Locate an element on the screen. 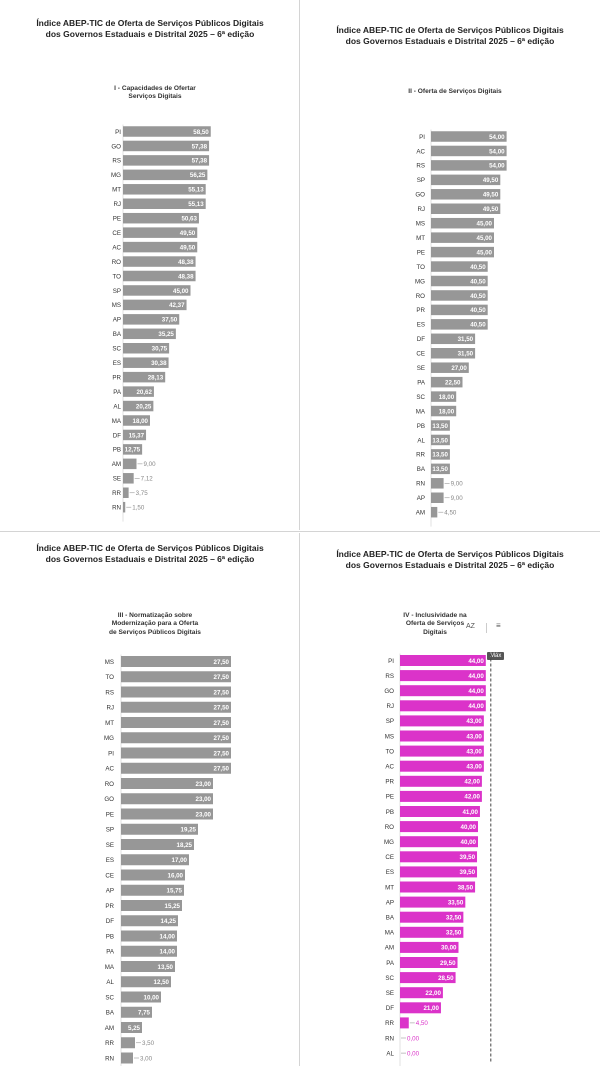 Image resolution: width=600 pixels, height=1066 pixels. category-label: RS is located at coordinates (116, 161).